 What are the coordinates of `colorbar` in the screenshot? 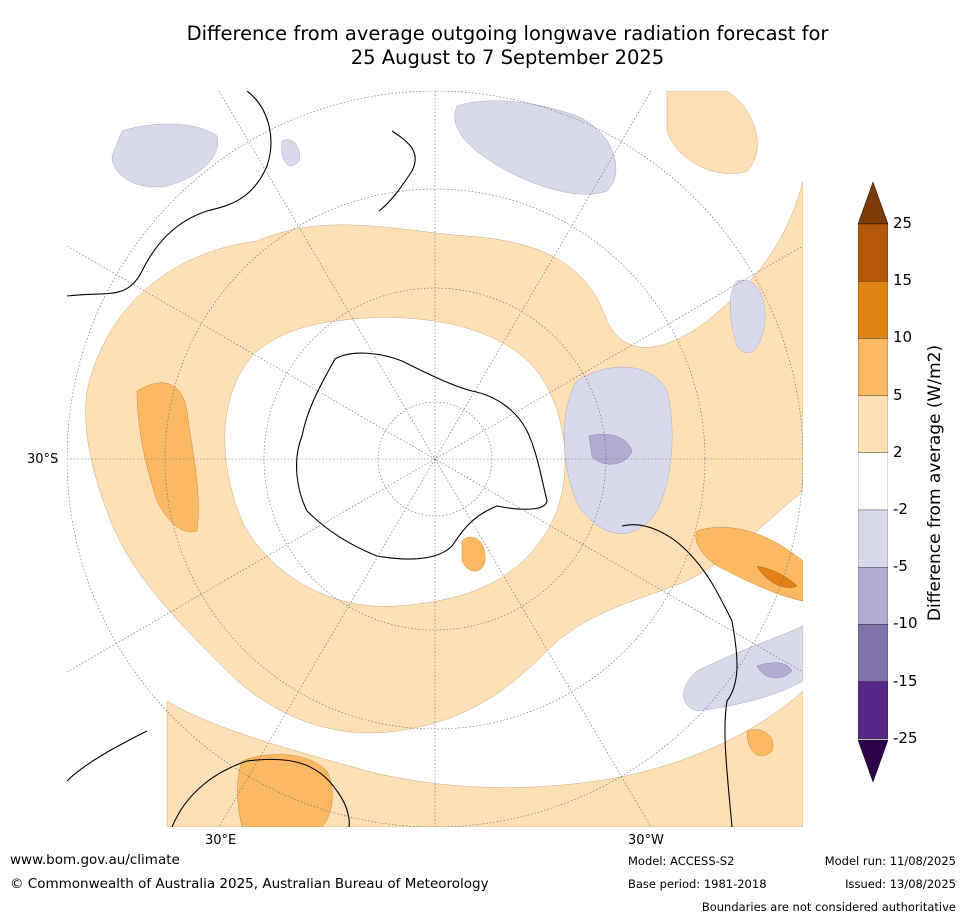 It's located at (873, 482).